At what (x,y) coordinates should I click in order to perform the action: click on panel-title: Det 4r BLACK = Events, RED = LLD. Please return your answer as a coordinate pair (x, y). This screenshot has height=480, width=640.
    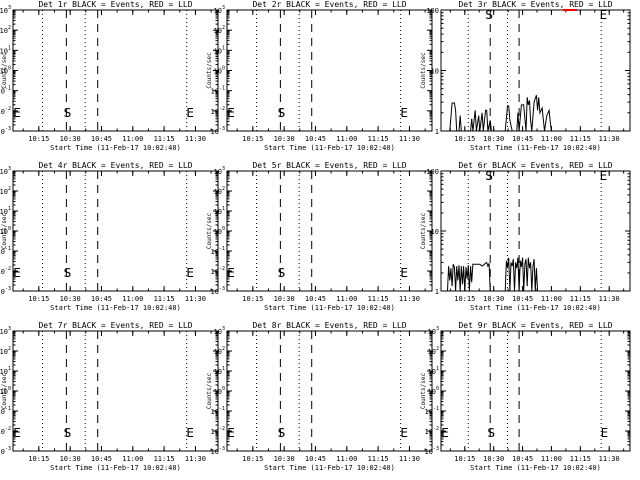
    Looking at the image, I should click on (115, 165).